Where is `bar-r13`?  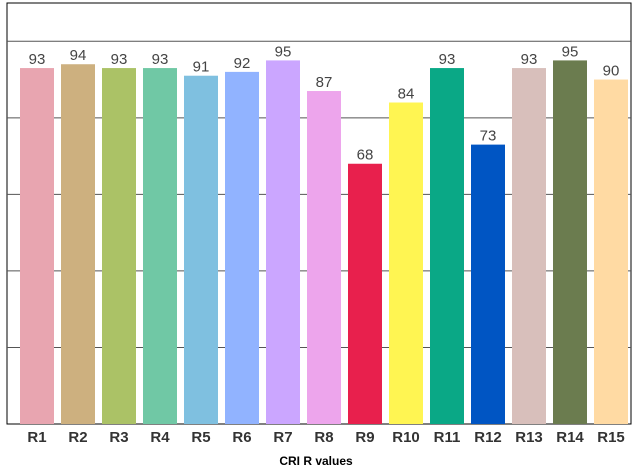 bar-r13 is located at coordinates (529, 246).